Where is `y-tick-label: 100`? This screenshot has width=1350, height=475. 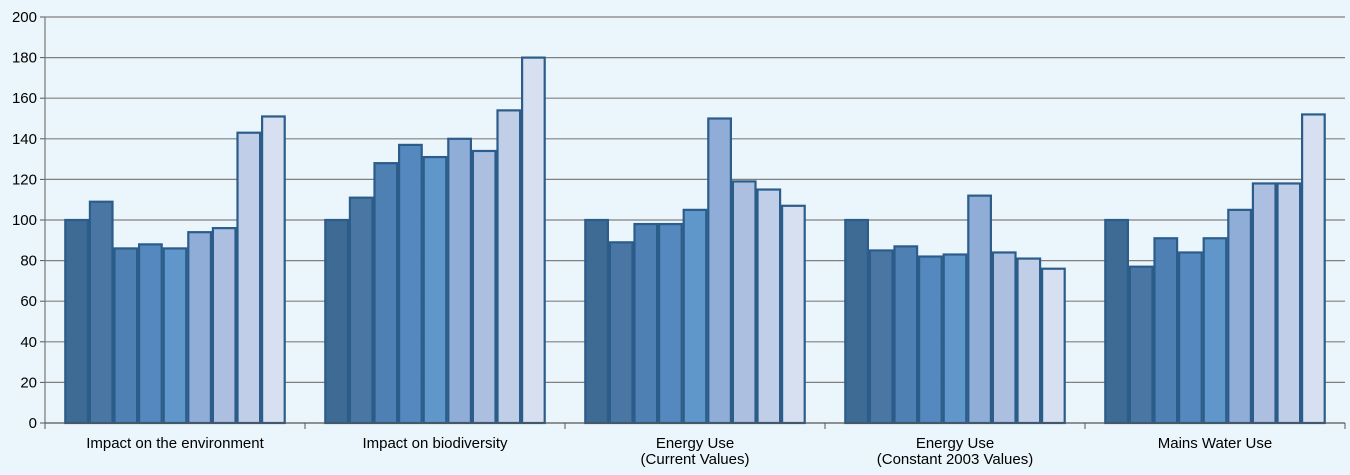 y-tick-label: 100 is located at coordinates (24, 220).